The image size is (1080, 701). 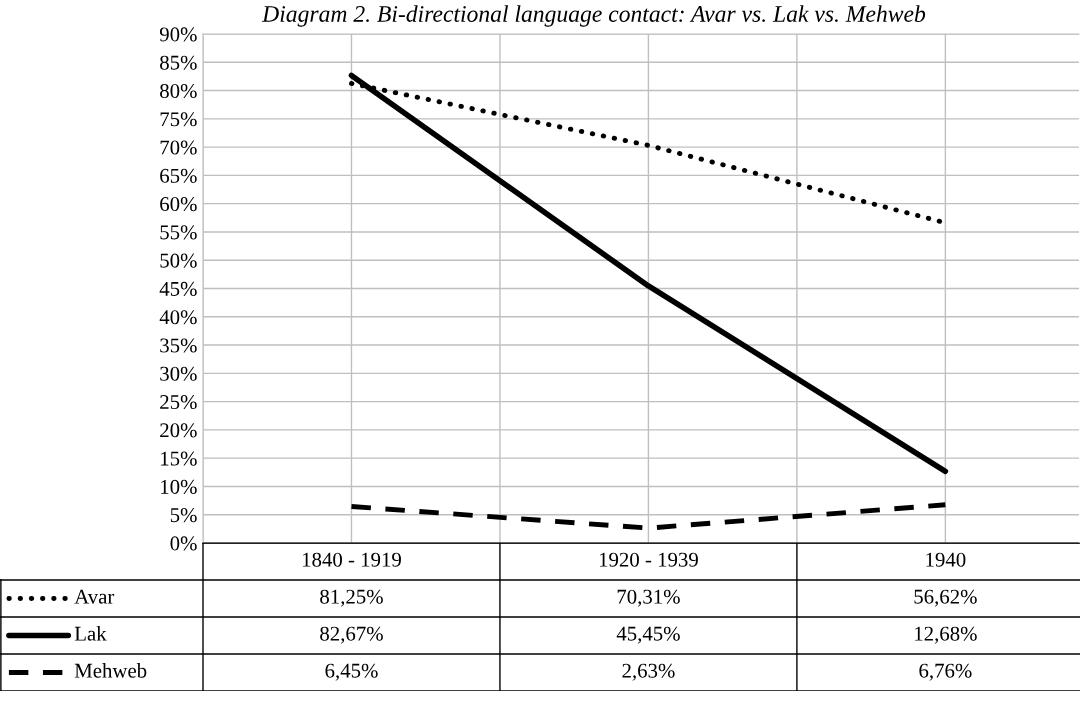 I want to click on y-tick-label: 20%, so click(x=178, y=430).